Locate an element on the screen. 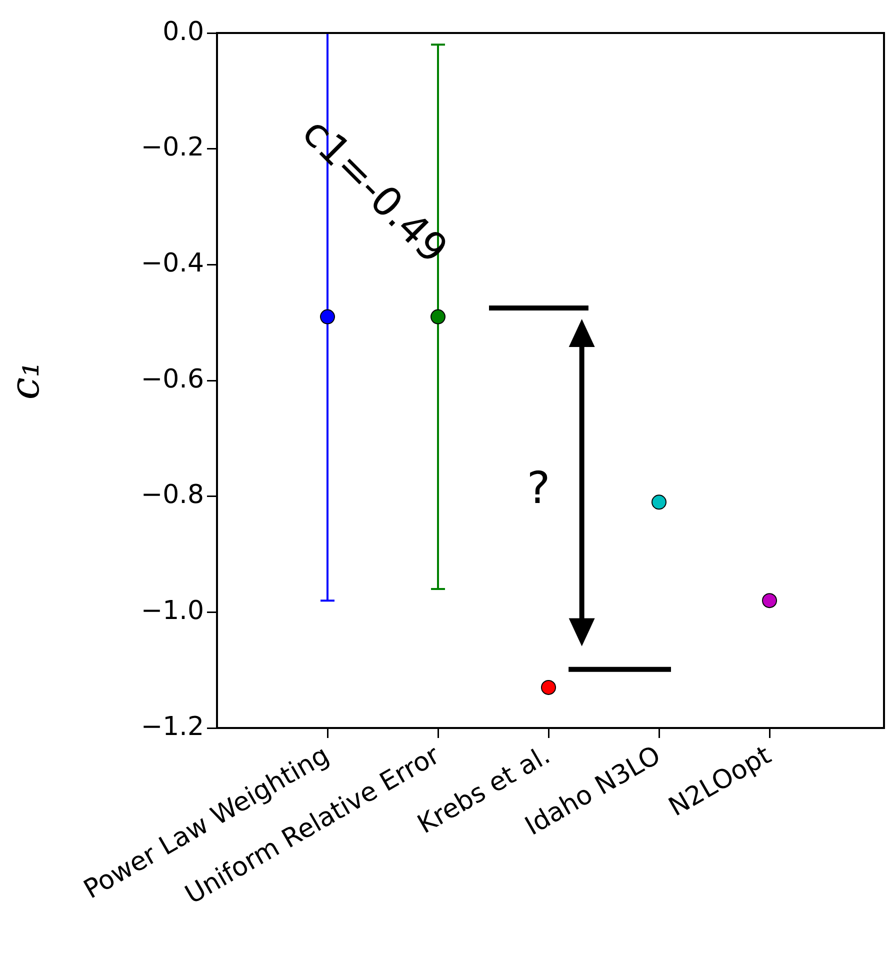  y-tick-label: −0.6 is located at coordinates (172, 379).